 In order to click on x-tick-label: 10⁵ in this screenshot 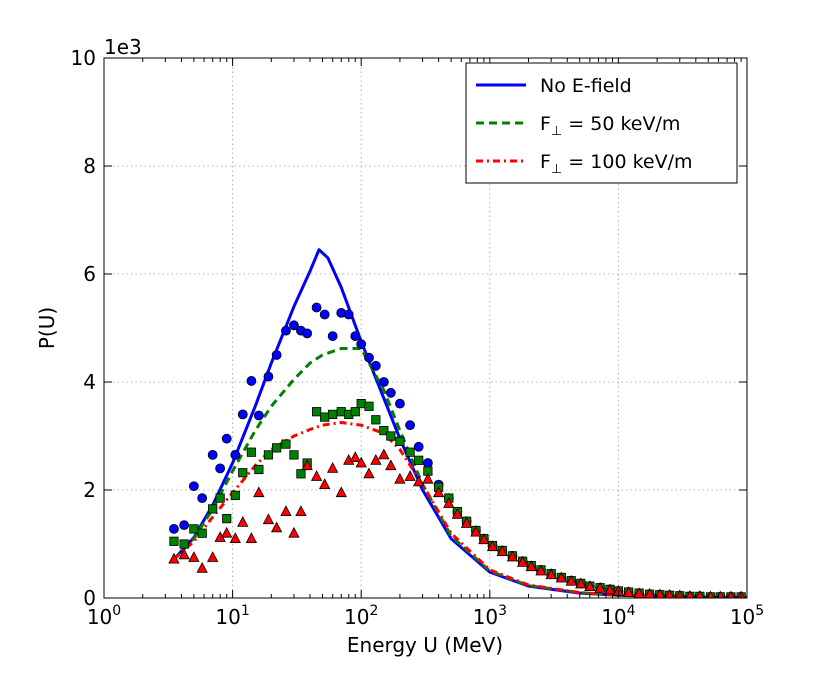, I will do `click(747, 616)`.